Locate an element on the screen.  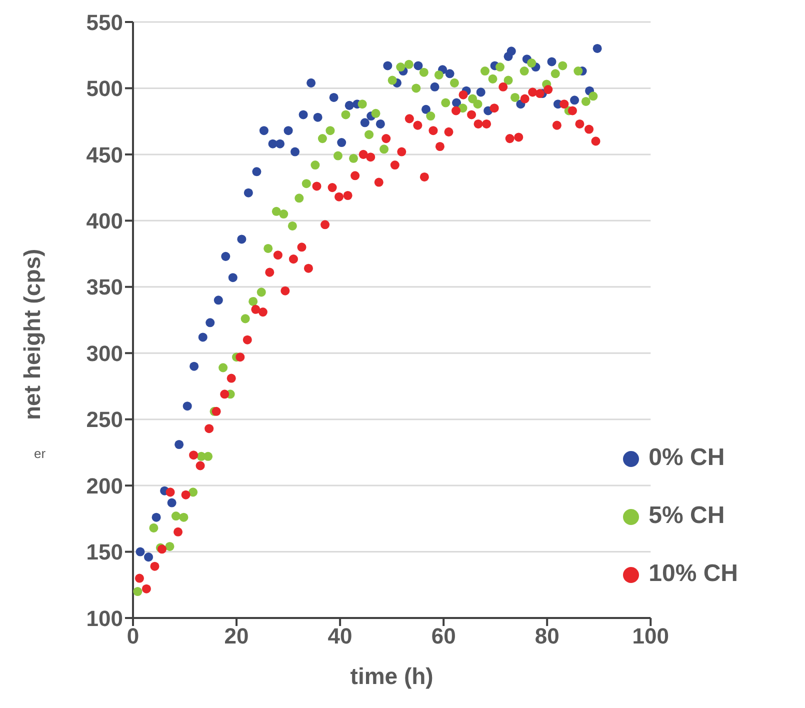
y-tick-label: 100 is located at coordinates (104, 618).